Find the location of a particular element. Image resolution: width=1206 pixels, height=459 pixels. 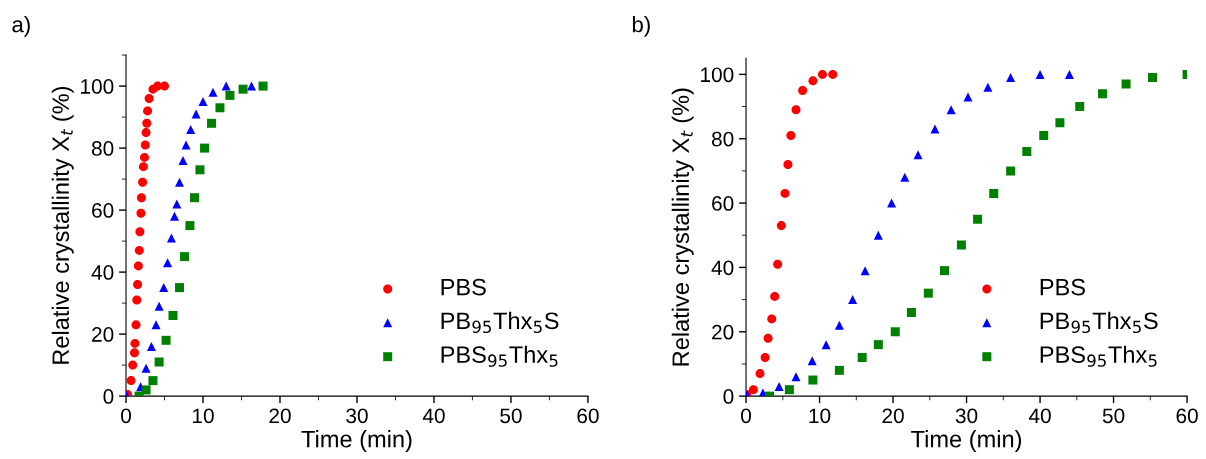

x-tick-label: 30 is located at coordinates (357, 416).